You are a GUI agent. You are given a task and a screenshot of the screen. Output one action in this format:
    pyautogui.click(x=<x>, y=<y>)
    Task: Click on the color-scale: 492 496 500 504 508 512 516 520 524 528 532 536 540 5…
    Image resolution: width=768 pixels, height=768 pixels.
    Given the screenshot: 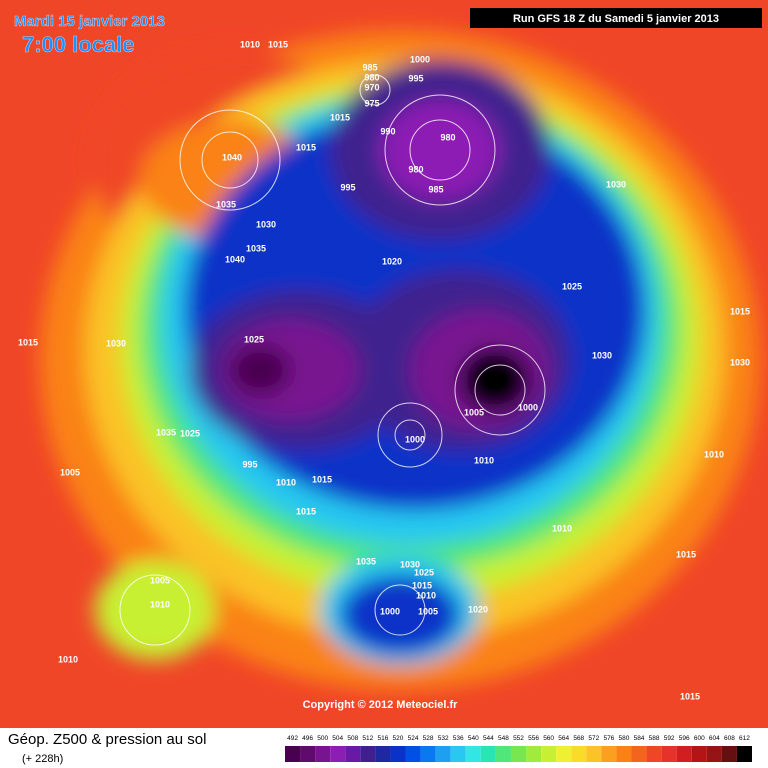 What is the action you would take?
    pyautogui.click(x=518, y=748)
    